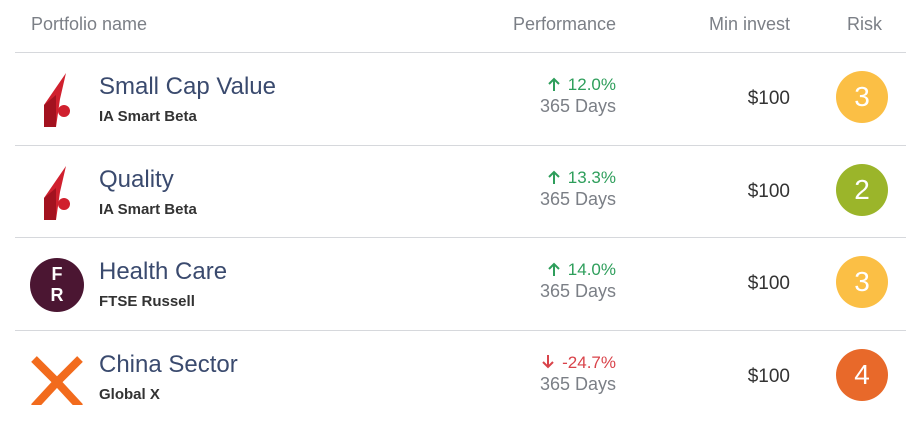  What do you see at coordinates (862, 190) in the screenshot?
I see `risk-badge: 2` at bounding box center [862, 190].